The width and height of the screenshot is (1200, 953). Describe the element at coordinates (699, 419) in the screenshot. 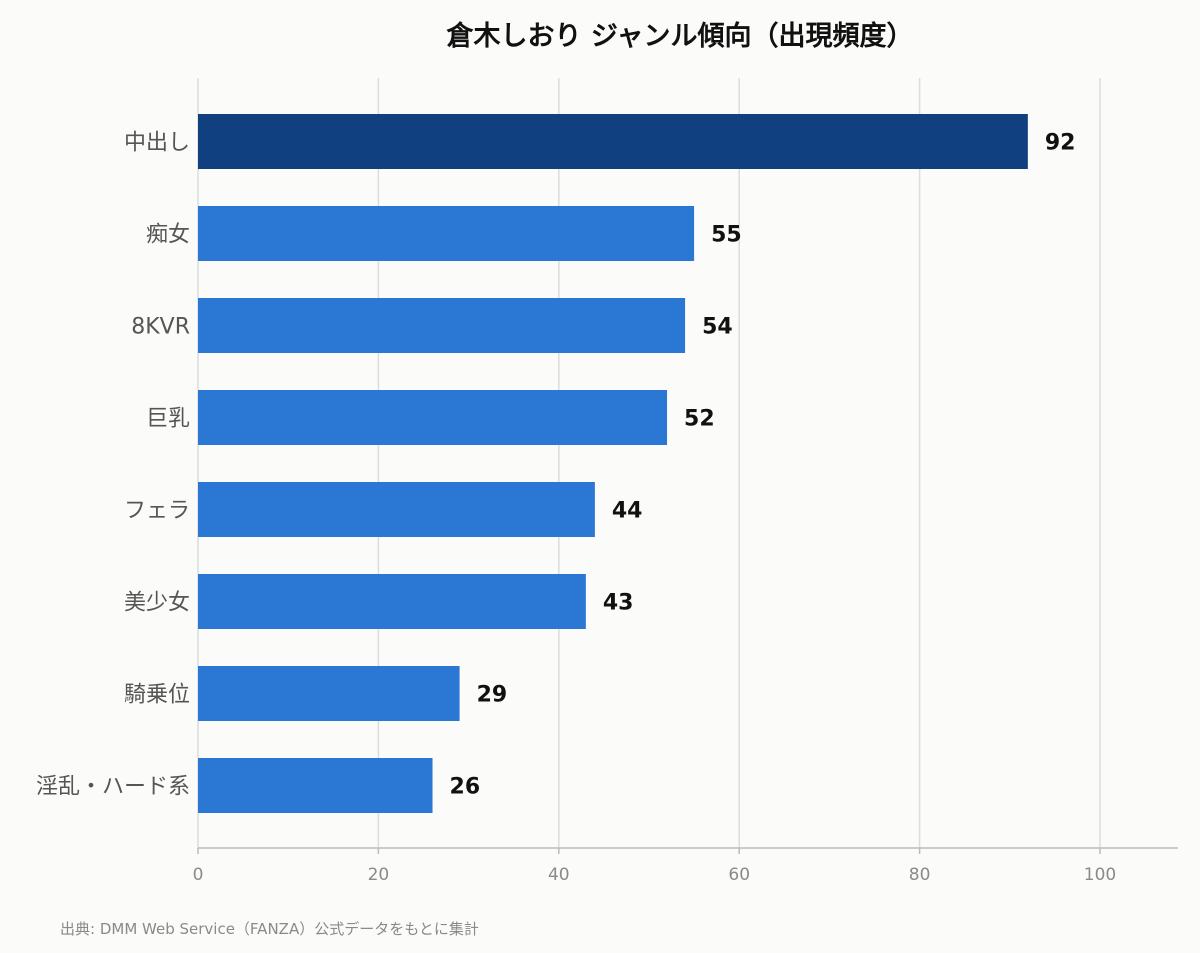

I see `value-label: 52` at that location.